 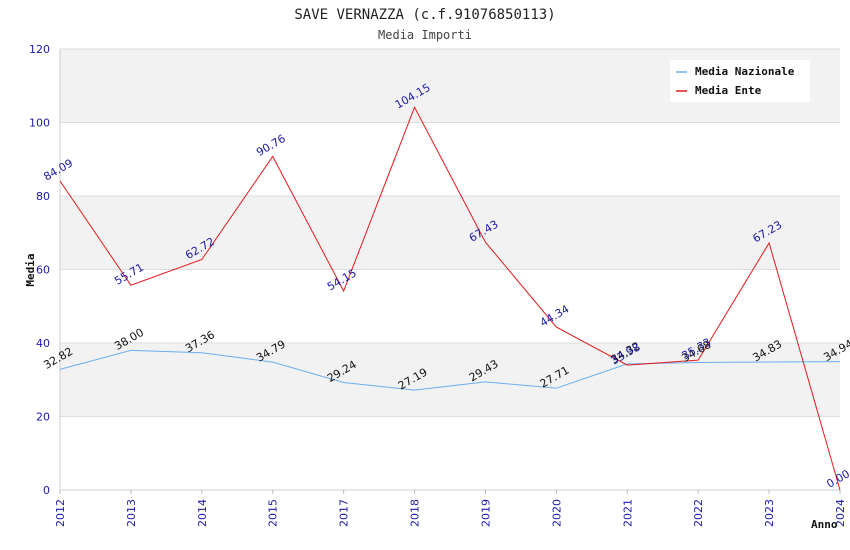 I want to click on y-tick-label: 40, so click(x=43, y=343).